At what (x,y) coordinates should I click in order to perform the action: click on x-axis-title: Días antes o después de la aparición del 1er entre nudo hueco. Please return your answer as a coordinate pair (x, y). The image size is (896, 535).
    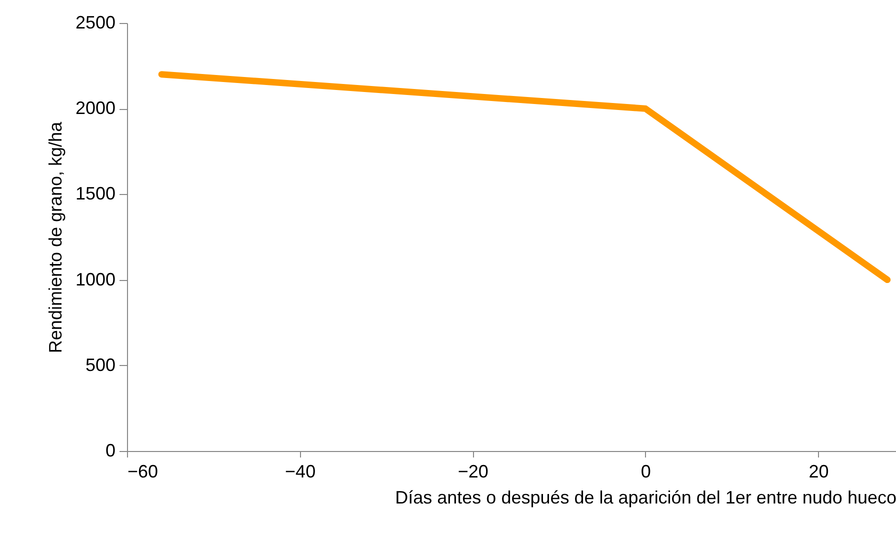
    Looking at the image, I should click on (645, 498).